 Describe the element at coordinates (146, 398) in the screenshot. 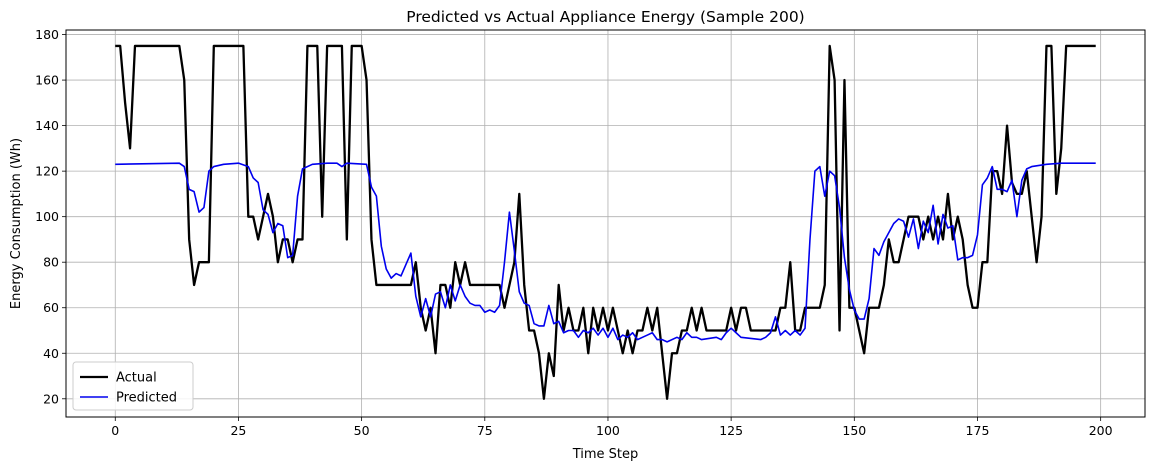

I see `legend-label-predicted: Predicted` at that location.